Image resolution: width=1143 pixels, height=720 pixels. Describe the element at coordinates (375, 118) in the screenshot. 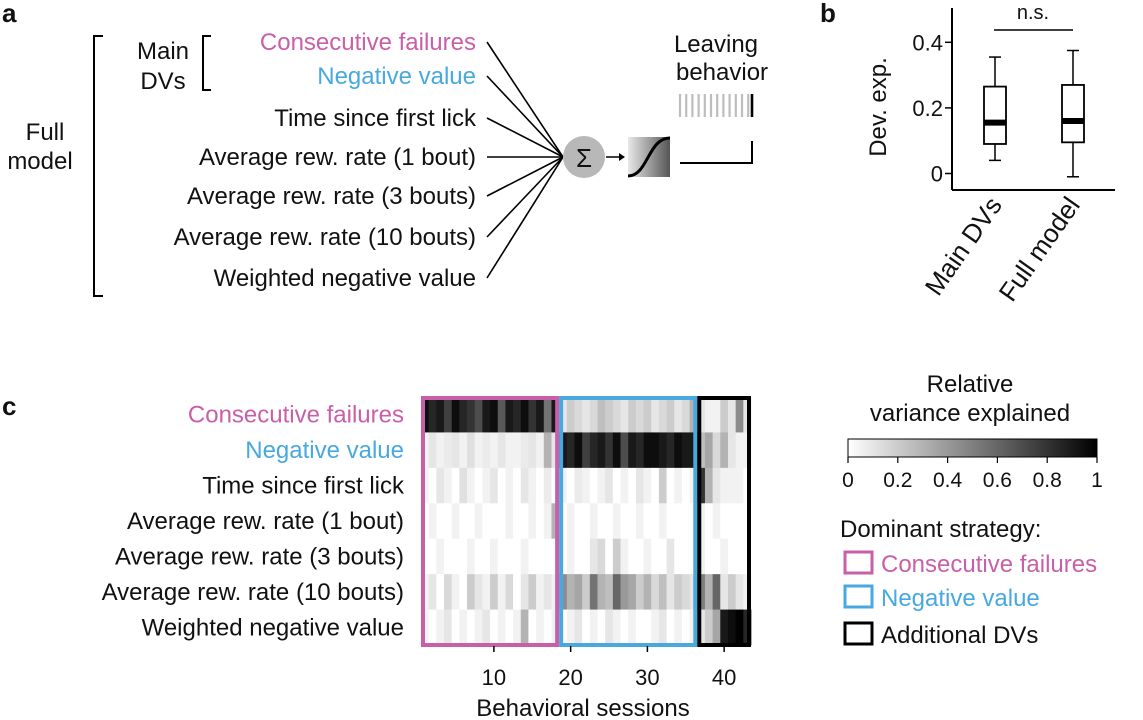

I see `model-variable-label: Time since first lick` at that location.